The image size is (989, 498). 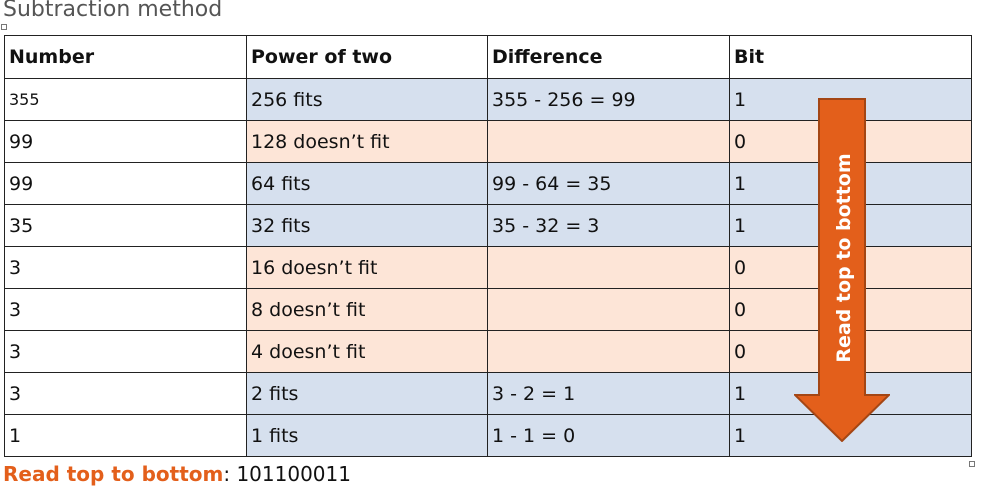 What do you see at coordinates (608, 183) in the screenshot?
I see `cell-difference: 99 - 64 = 35` at bounding box center [608, 183].